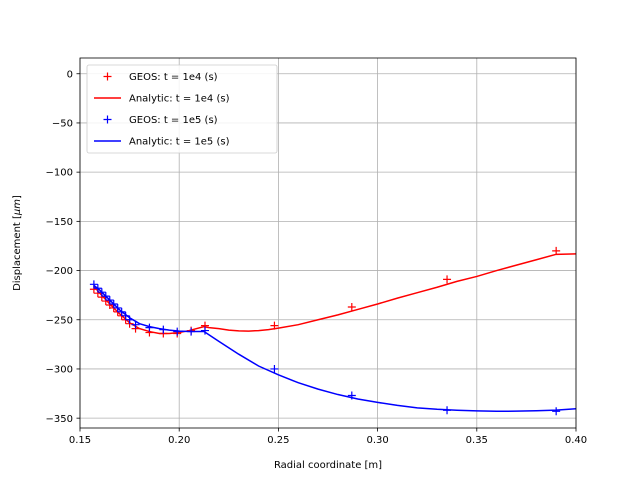 The height and width of the screenshot is (480, 640). What do you see at coordinates (59, 222) in the screenshot?
I see `y-tick-label: −150` at bounding box center [59, 222].